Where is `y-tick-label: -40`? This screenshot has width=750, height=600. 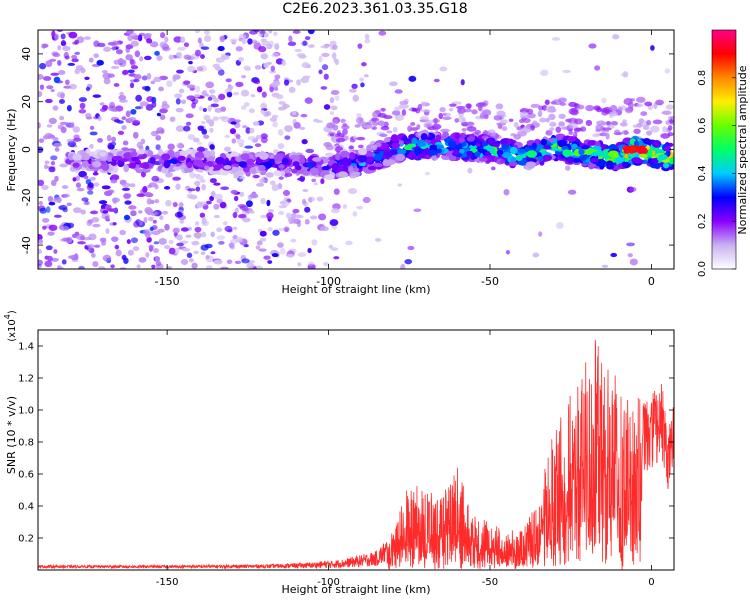 y-tick-label: -40 is located at coordinates (26, 245).